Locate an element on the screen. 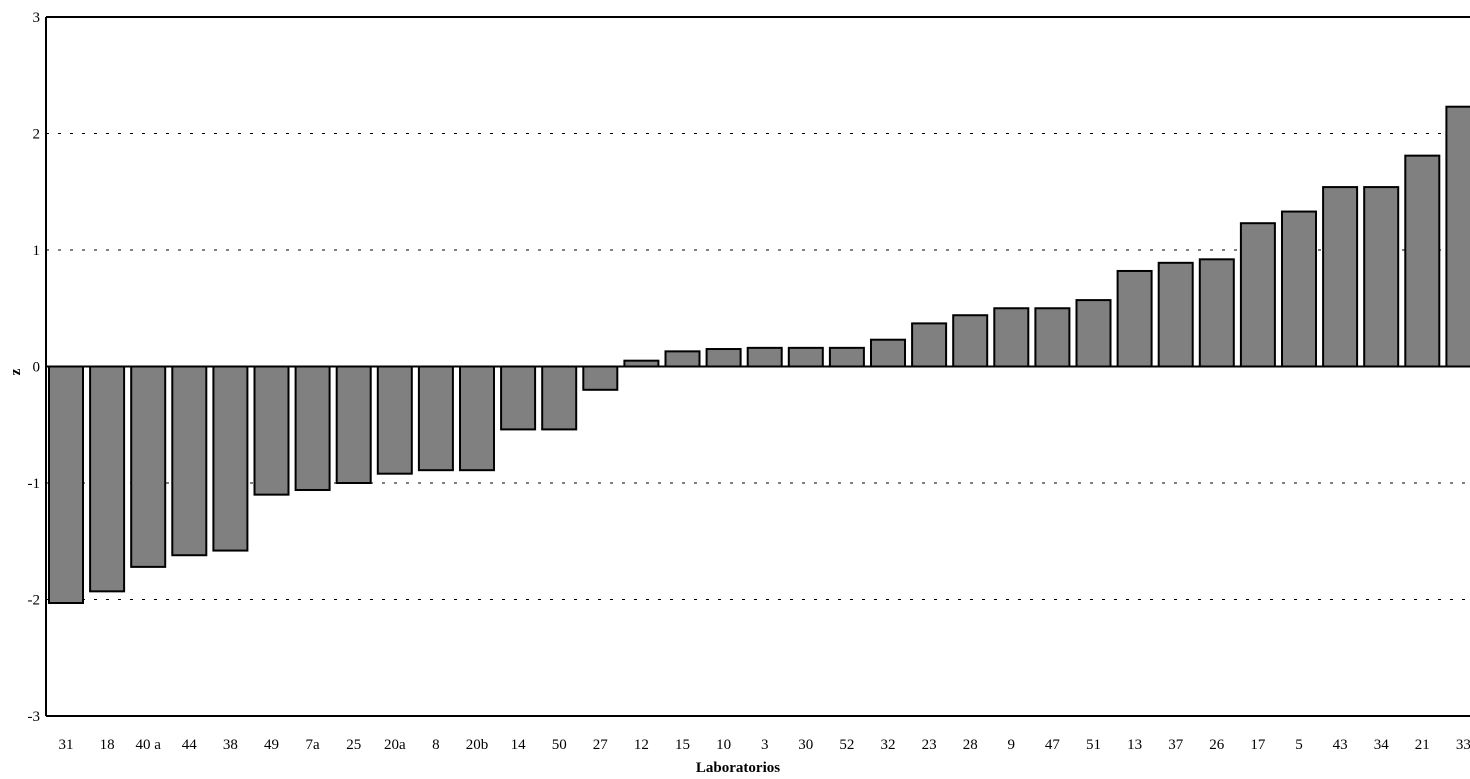 The width and height of the screenshot is (1470, 779). x-tick-label: 51 is located at coordinates (1093, 745).